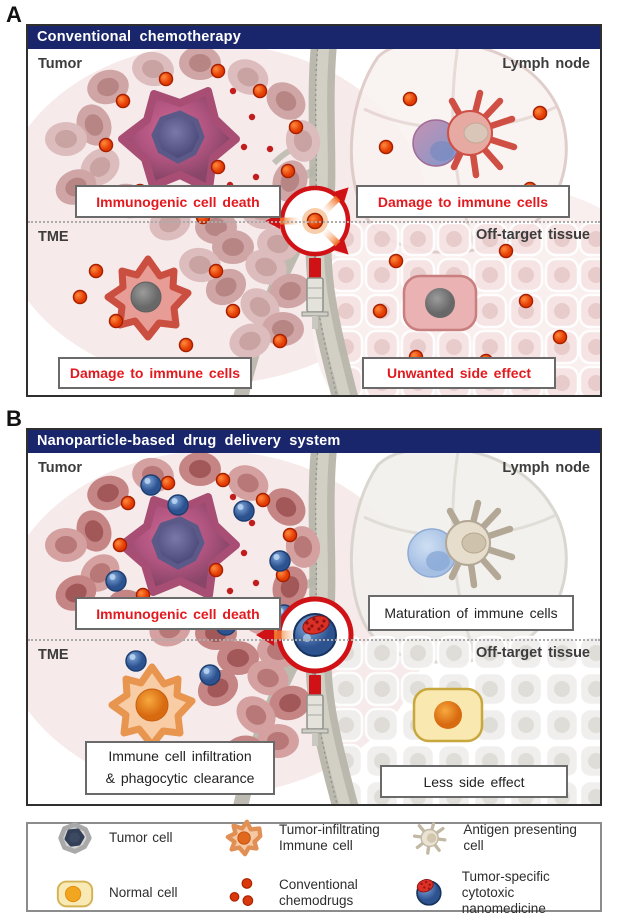  I want to click on panel-a-callout-off-target: Unwanted side effect, so click(459, 373).